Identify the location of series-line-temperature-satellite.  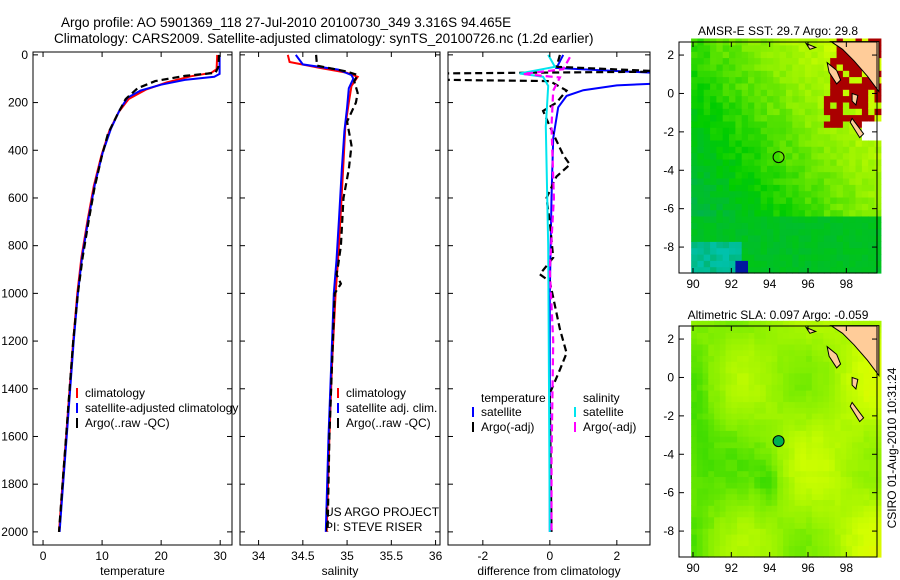
(599, 293).